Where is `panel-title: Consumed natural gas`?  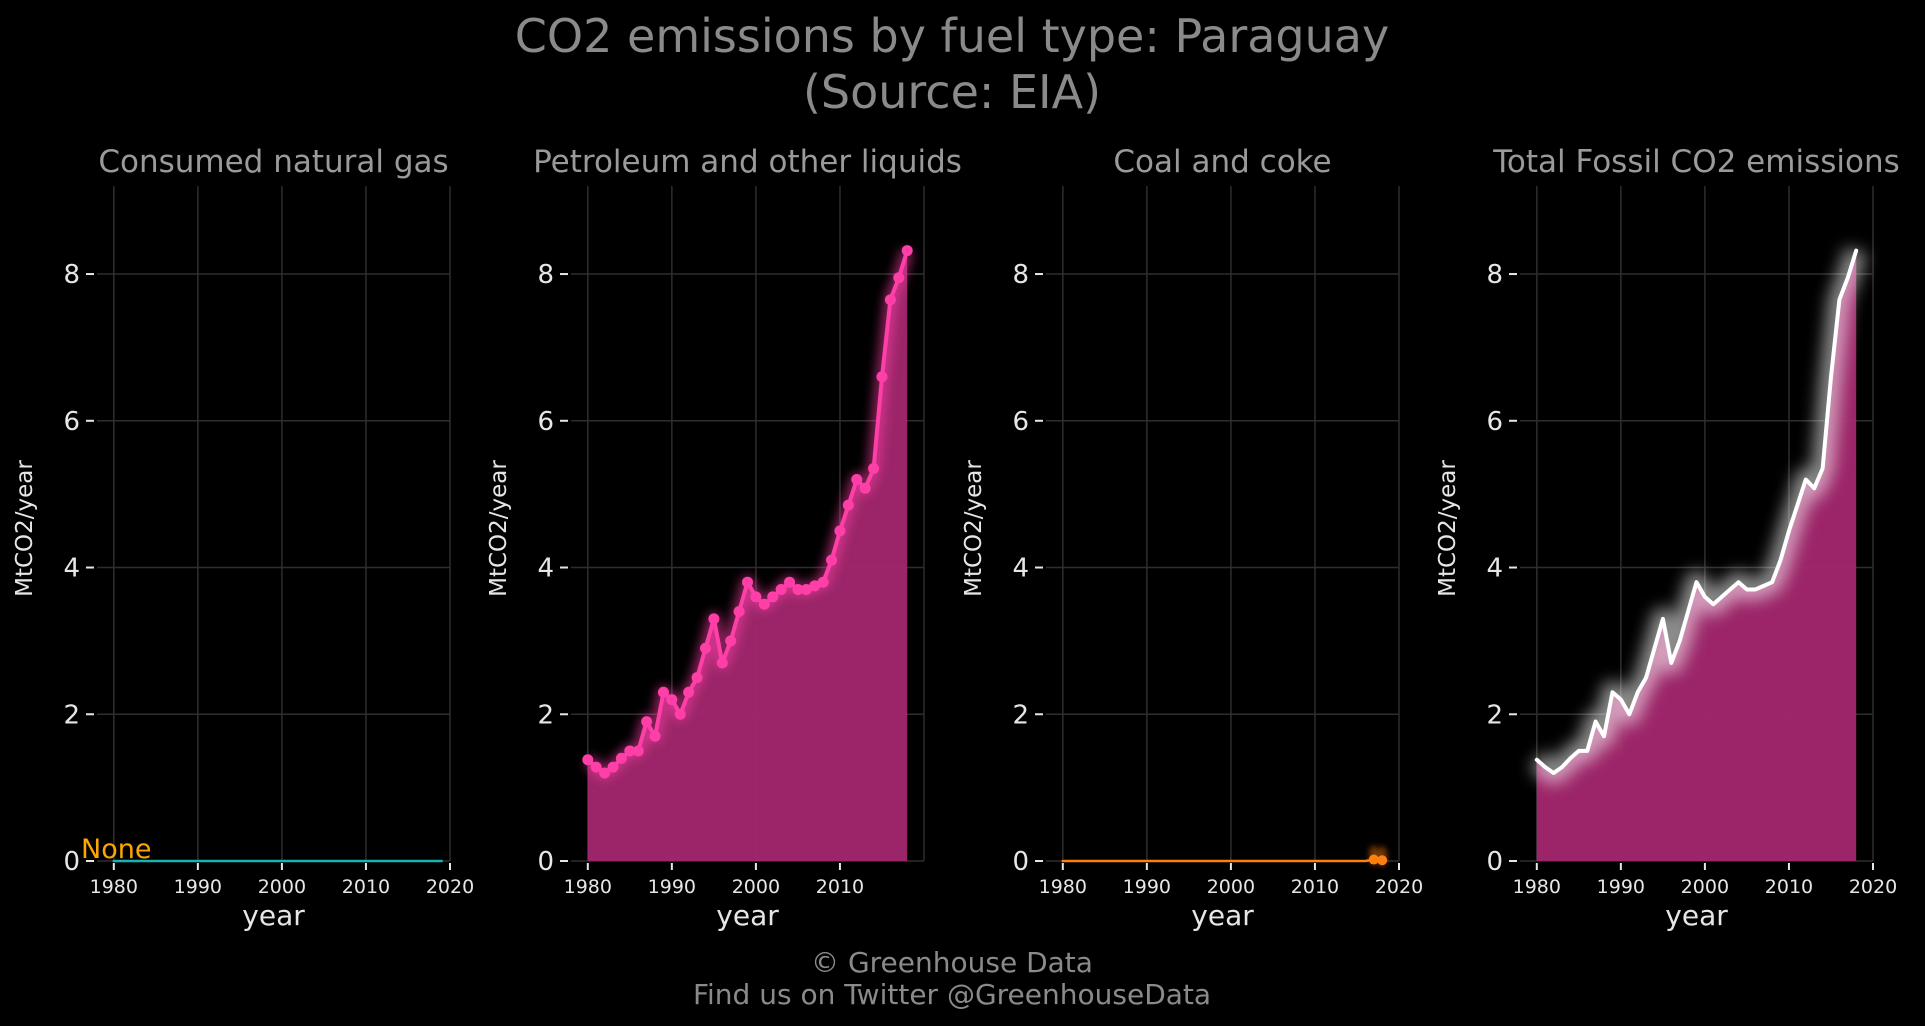 panel-title: Consumed natural gas is located at coordinates (273, 162).